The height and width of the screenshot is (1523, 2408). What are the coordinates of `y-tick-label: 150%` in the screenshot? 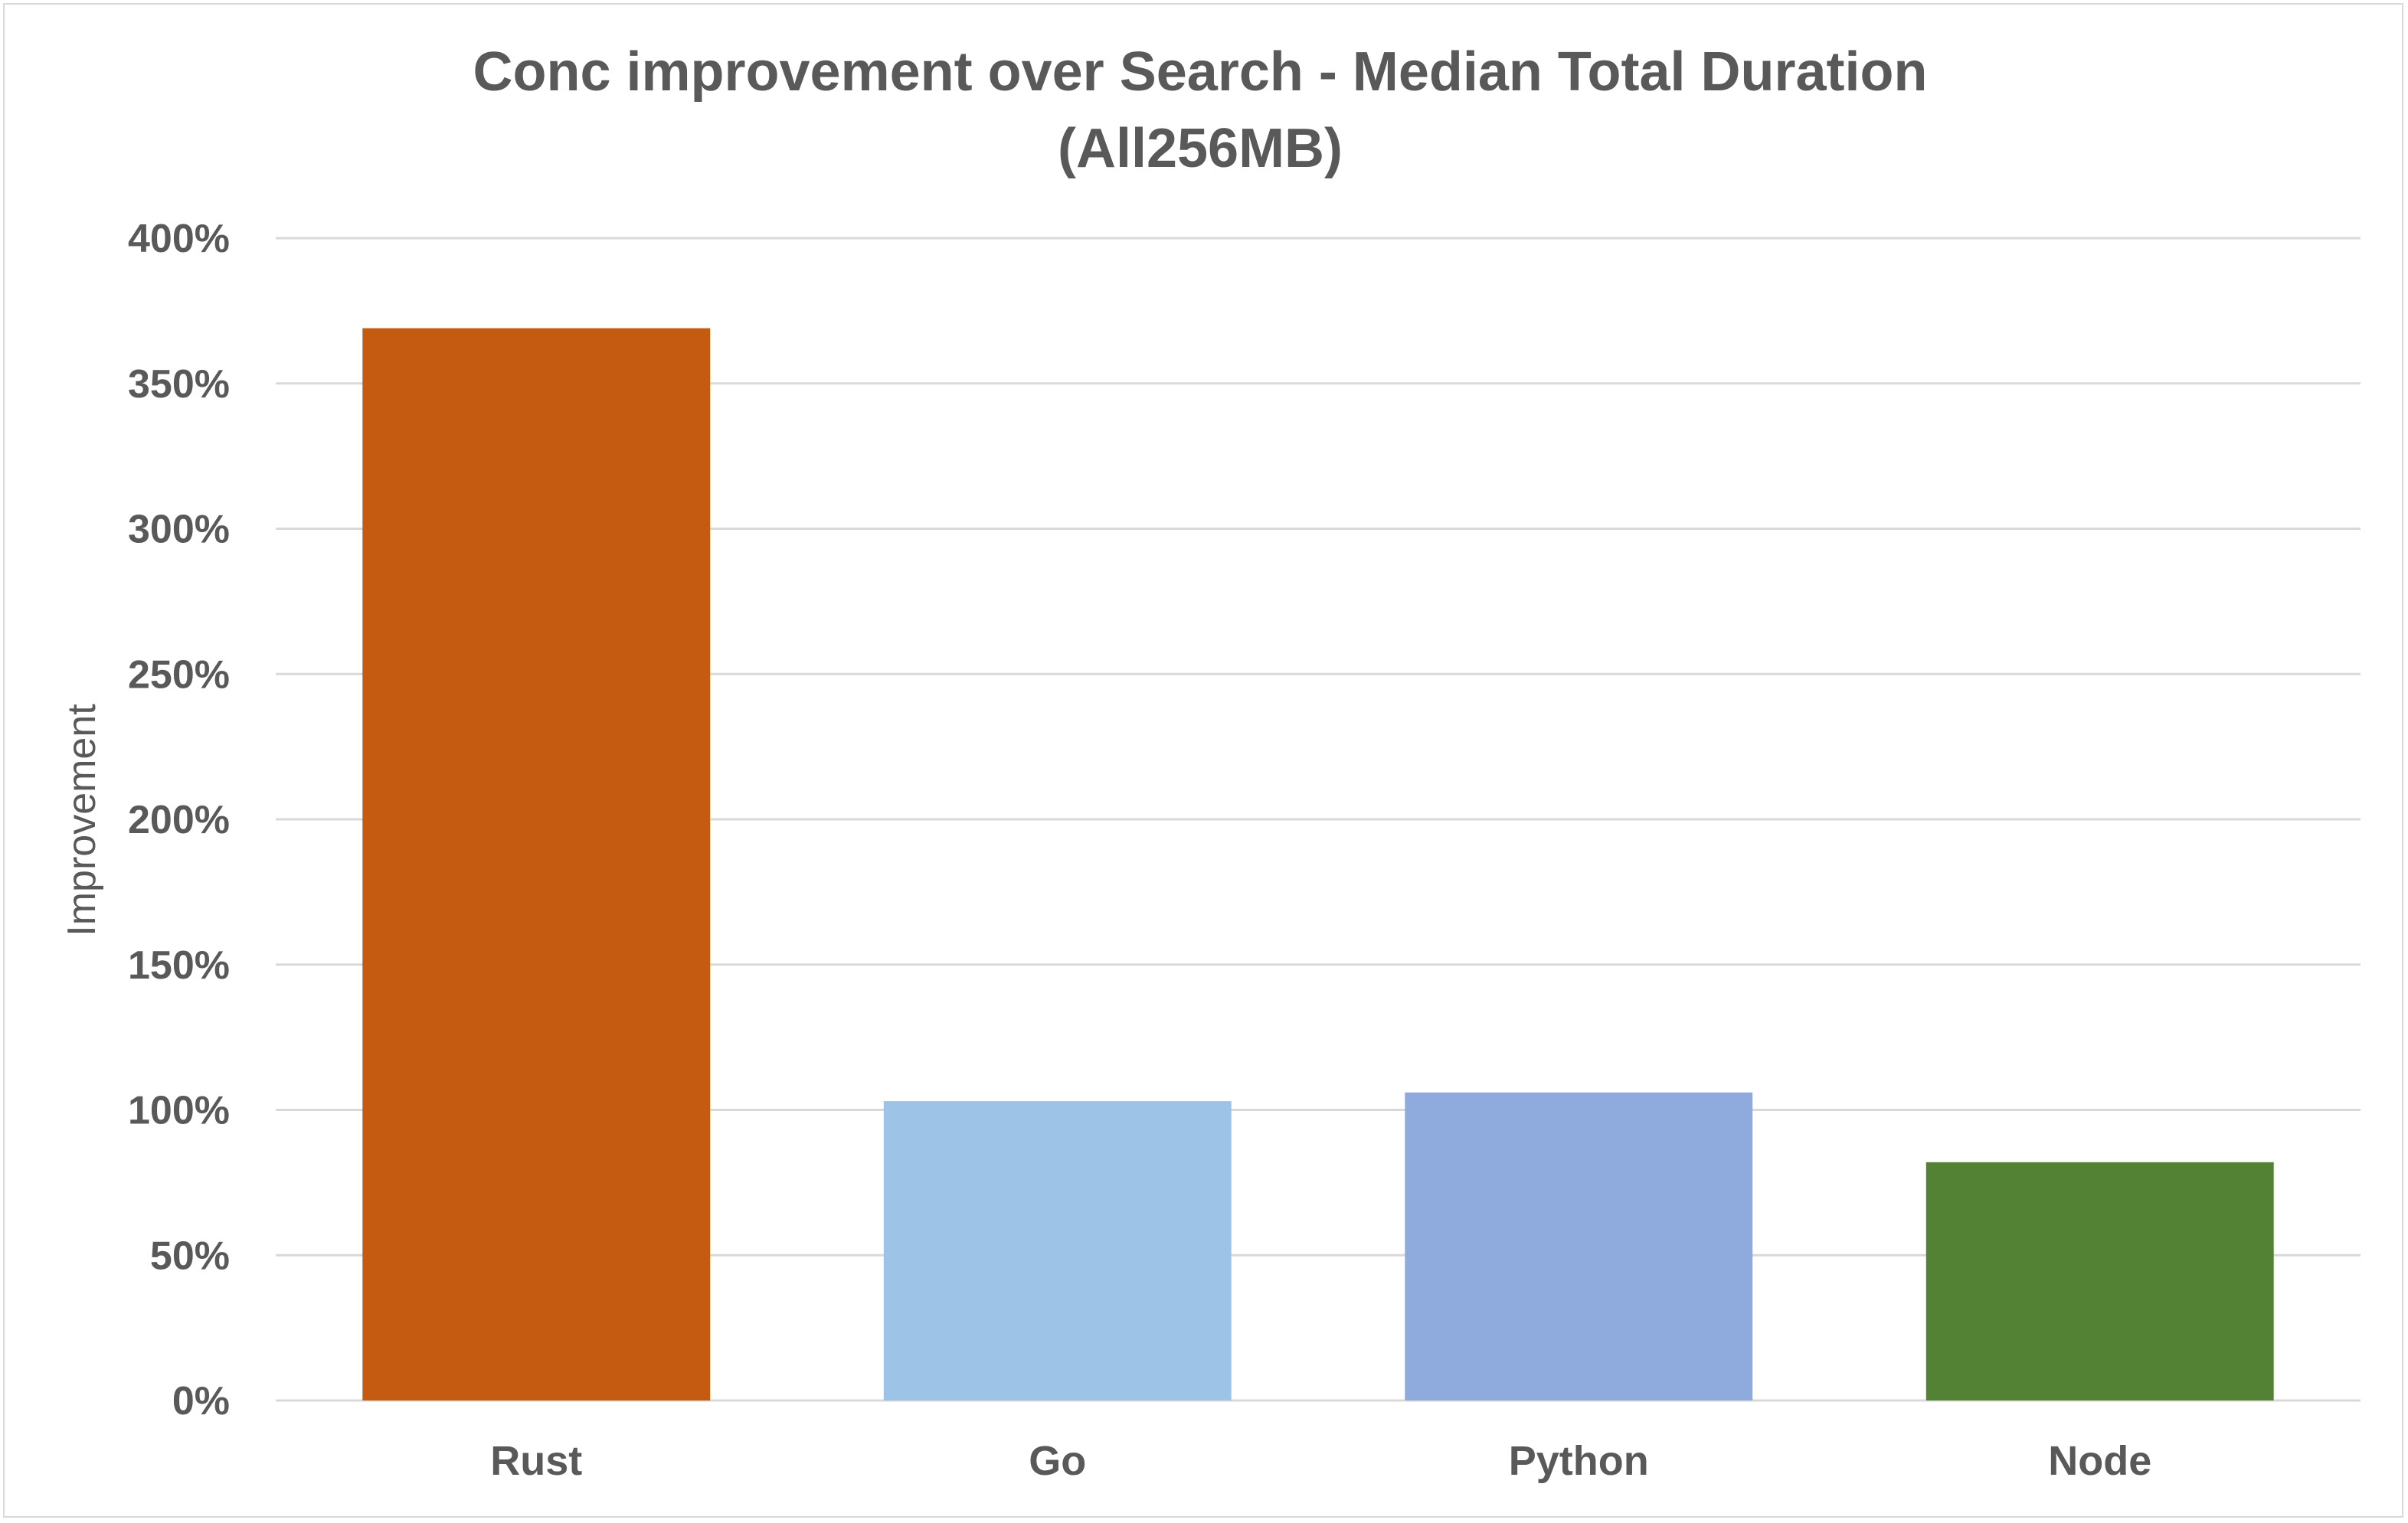 It's located at (179, 965).